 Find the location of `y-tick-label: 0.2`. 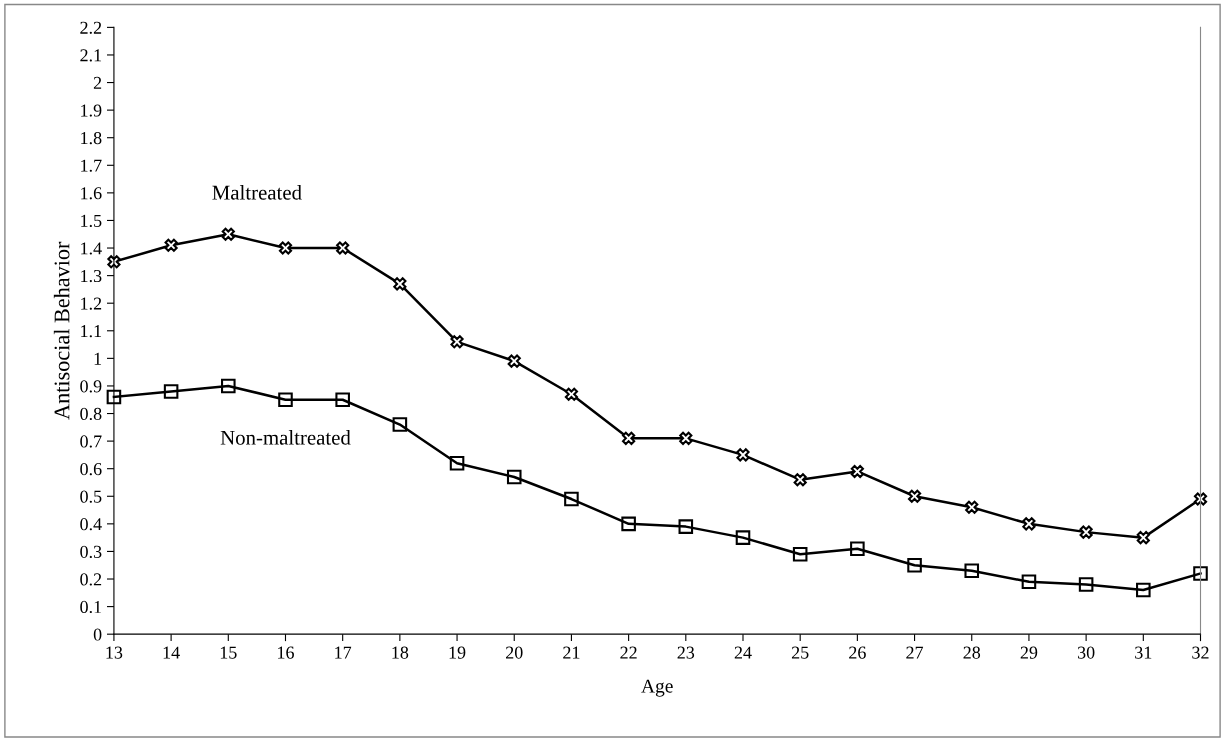

y-tick-label: 0.2 is located at coordinates (91, 579).